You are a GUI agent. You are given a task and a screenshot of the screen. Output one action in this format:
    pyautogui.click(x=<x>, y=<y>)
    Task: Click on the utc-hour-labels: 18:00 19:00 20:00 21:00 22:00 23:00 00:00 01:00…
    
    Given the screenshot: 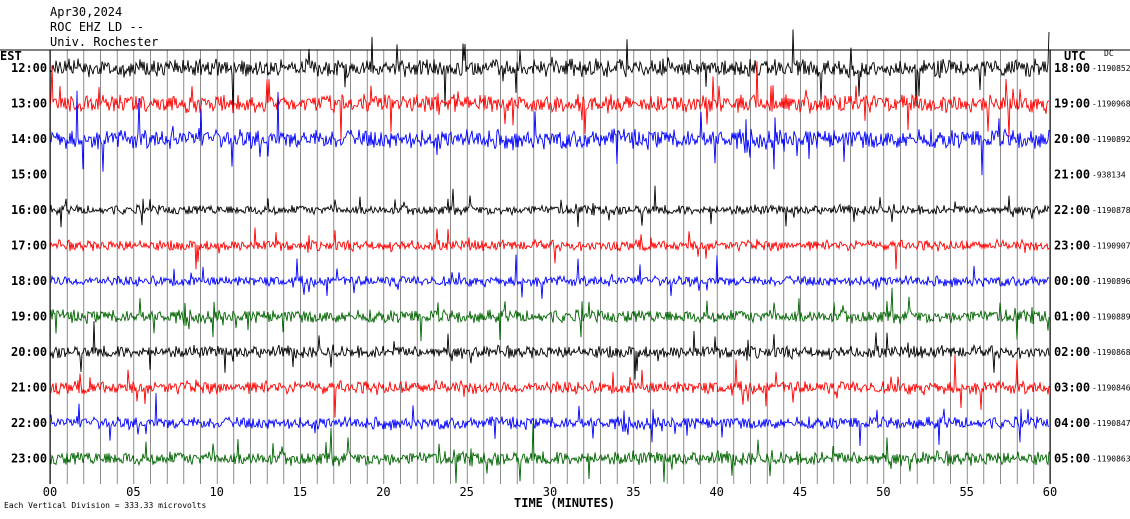 What is the action you would take?
    pyautogui.click(x=1072, y=263)
    